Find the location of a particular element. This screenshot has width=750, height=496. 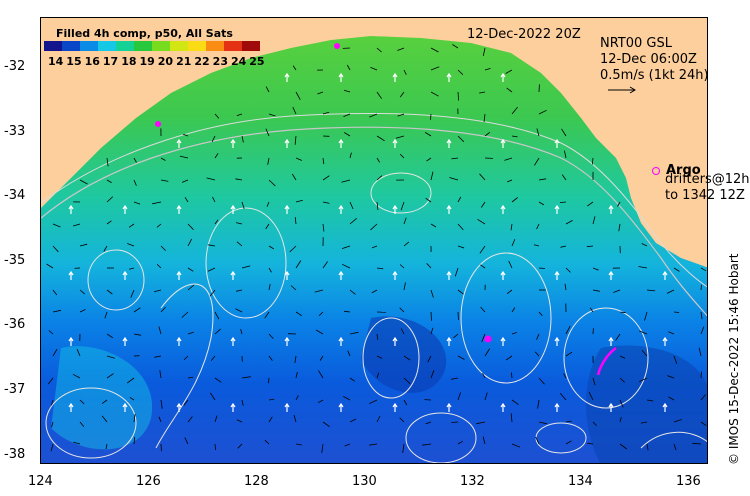

colorbar-tick-label: 23 is located at coordinates (220, 61).